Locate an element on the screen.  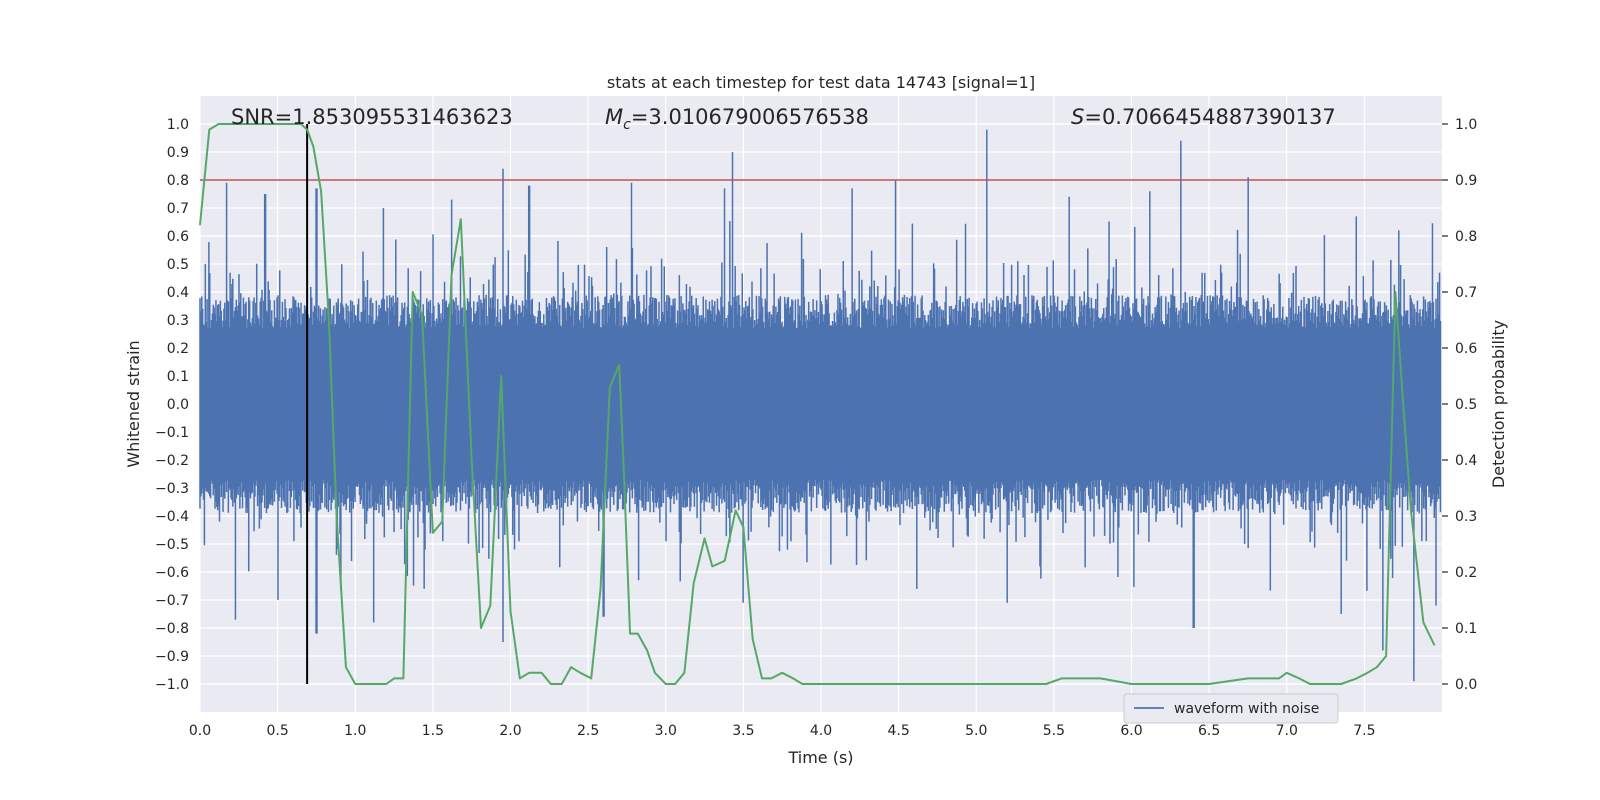
x-axis-label: Time (s) is located at coordinates (820, 757).